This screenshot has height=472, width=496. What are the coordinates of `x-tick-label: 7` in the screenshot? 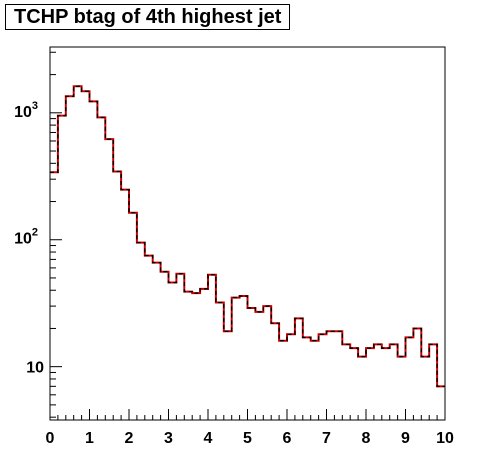 It's located at (326, 438).